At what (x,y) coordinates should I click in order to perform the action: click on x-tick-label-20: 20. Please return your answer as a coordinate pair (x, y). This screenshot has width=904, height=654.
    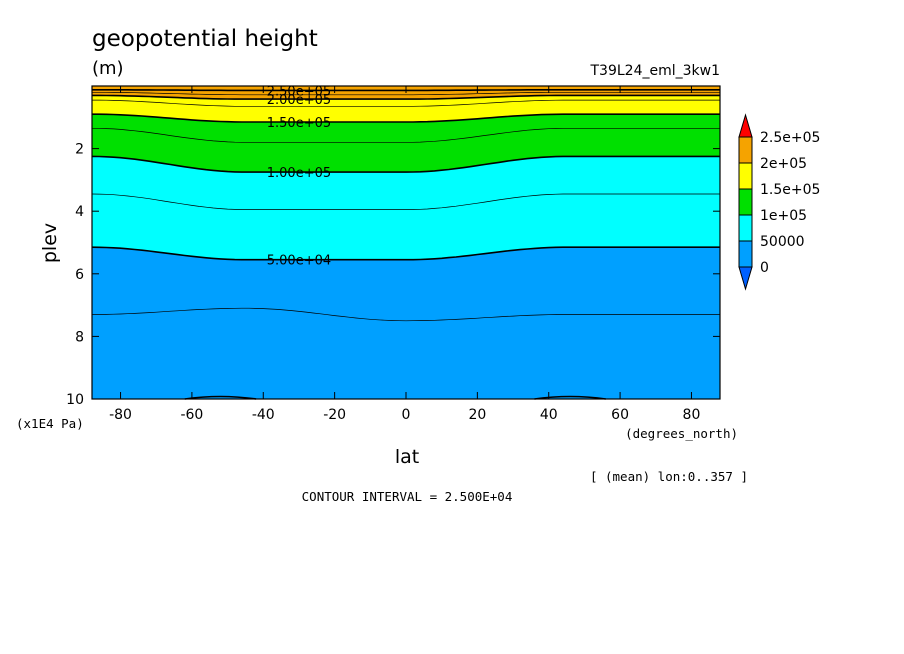
    Looking at the image, I should click on (477, 415).